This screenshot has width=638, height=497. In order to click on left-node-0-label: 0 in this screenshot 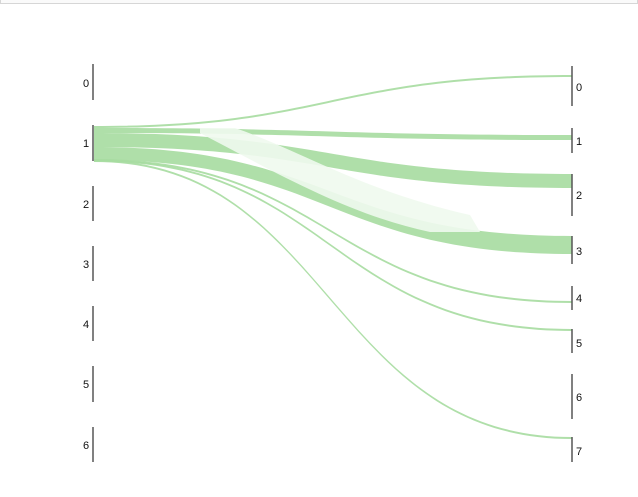, I will do `click(86, 84)`.